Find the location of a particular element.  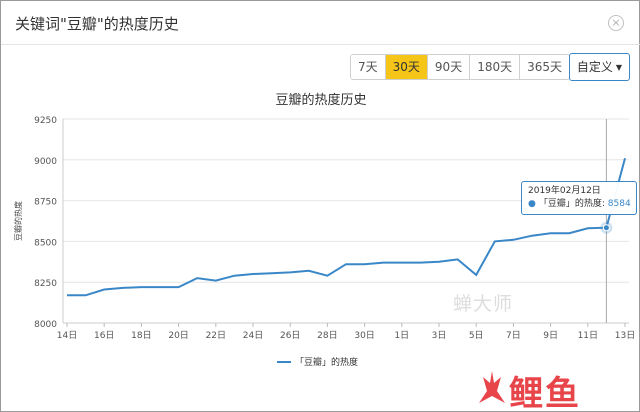

tooltip-value: 8584 is located at coordinates (619, 204).